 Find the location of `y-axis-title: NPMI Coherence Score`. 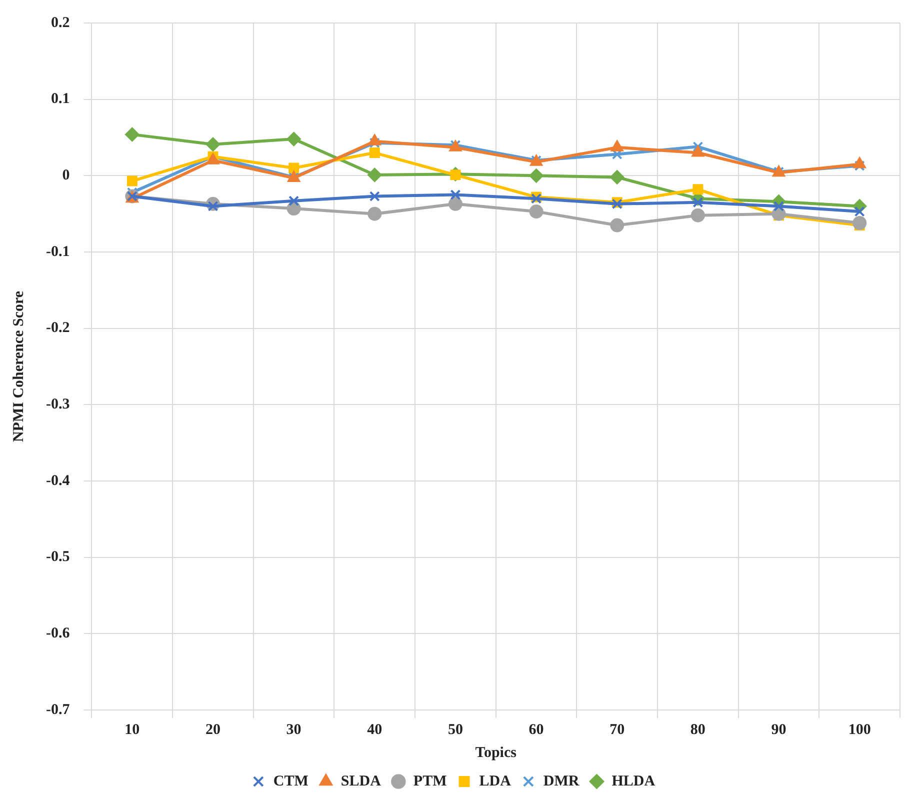

y-axis-title: NPMI Coherence Score is located at coordinates (18, 366).